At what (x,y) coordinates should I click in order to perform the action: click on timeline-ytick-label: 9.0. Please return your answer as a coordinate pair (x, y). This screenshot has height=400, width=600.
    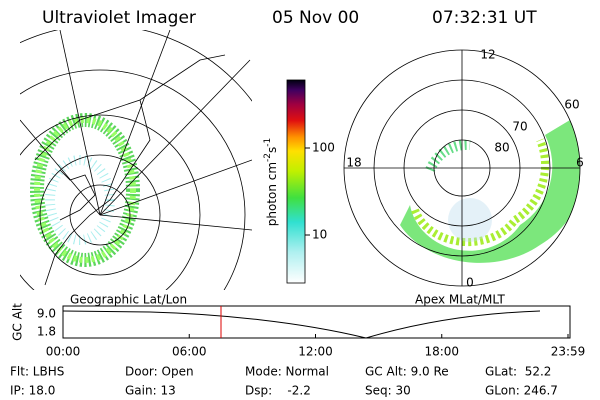
    Looking at the image, I should click on (46, 314).